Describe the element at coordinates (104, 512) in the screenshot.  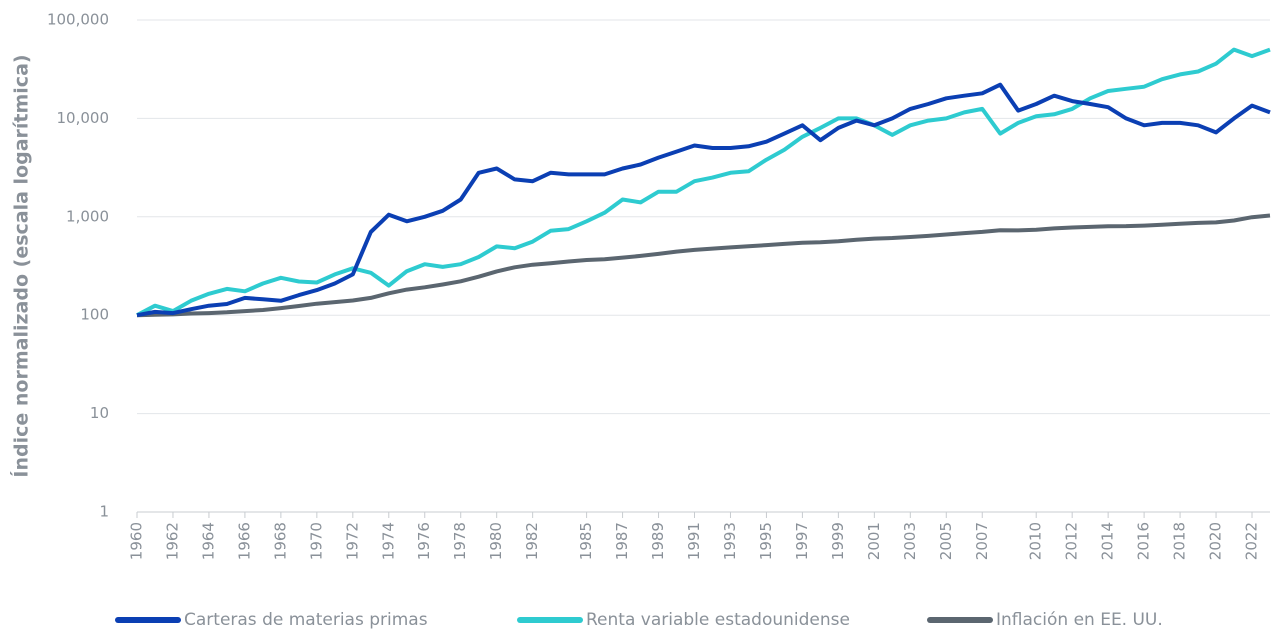
I see `y-tick-label: 1` at that location.